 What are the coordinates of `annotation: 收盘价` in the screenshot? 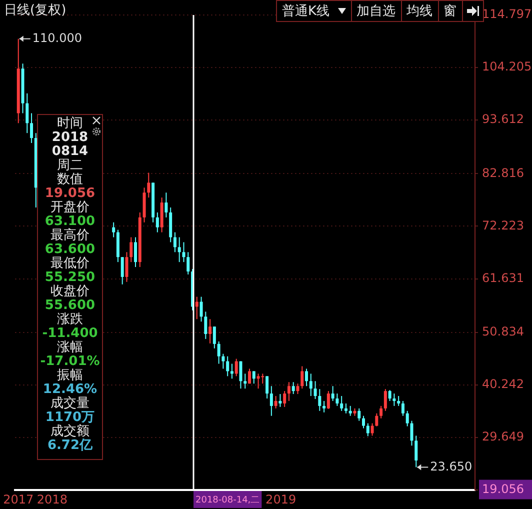 It's located at (70, 291).